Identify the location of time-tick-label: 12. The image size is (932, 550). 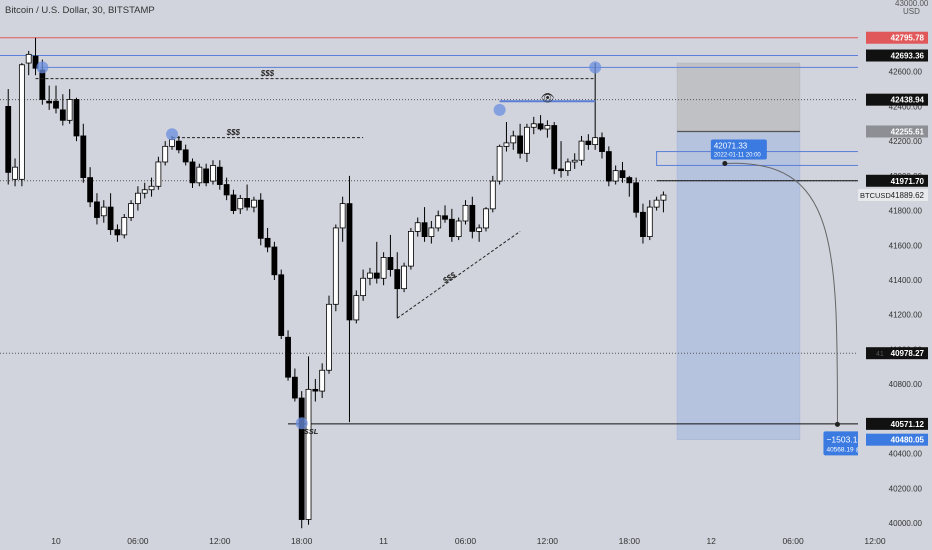
(711, 541).